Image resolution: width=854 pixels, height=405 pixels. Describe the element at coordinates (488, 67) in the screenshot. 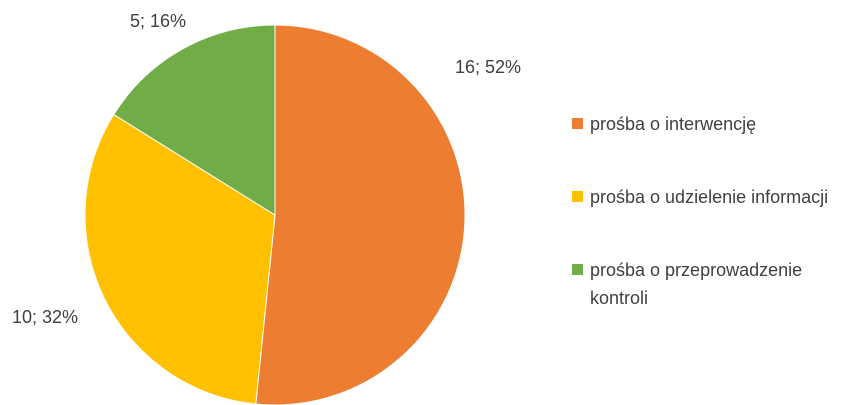

I see `data-label: 16; 52%` at that location.